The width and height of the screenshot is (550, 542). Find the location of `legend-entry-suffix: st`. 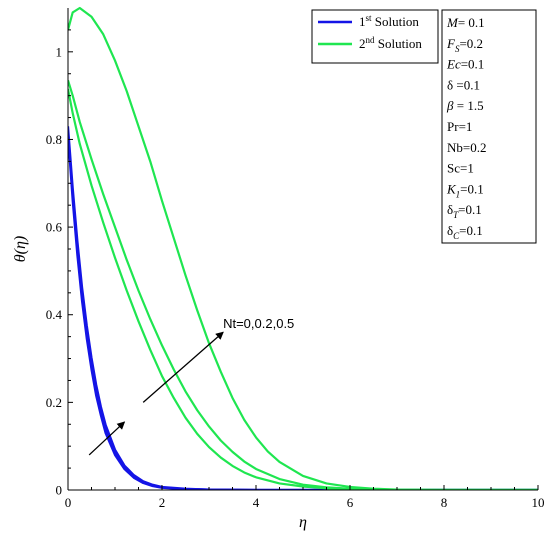

legend-entry-suffix: st is located at coordinates (369, 18).